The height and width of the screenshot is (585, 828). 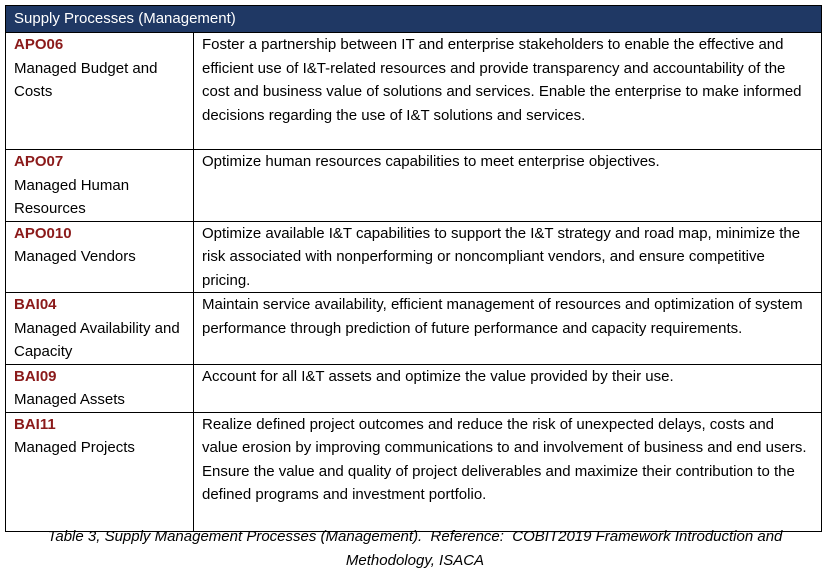 I want to click on process-cell: APO06 Managed Budget and Costs, so click(x=99, y=91).